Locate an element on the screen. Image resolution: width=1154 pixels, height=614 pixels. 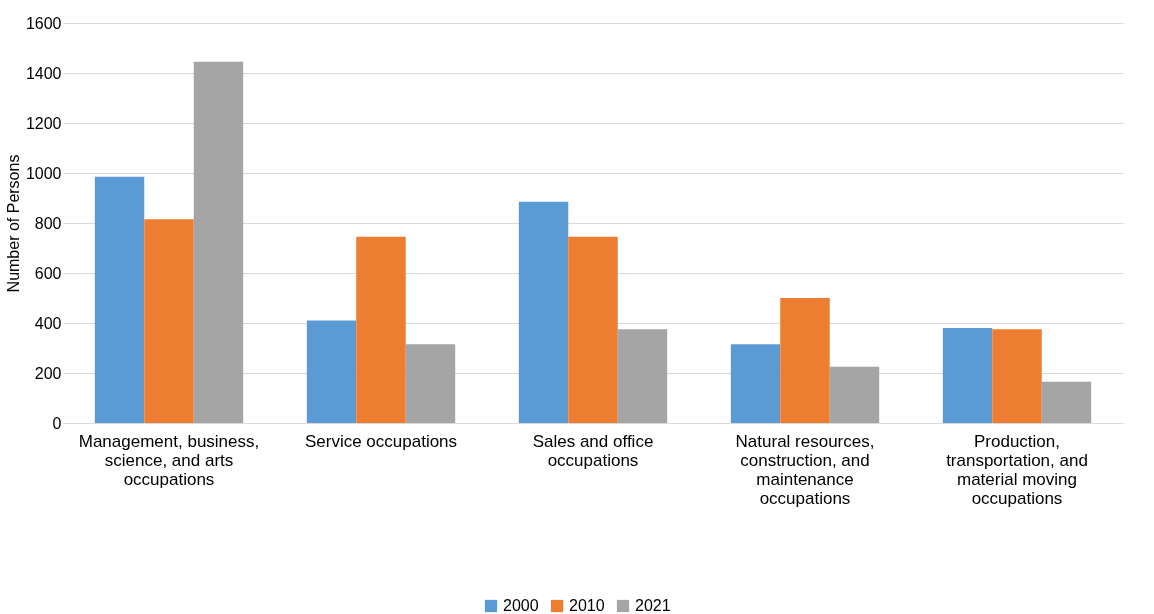
y-tick-label: 600 is located at coordinates (48, 273).